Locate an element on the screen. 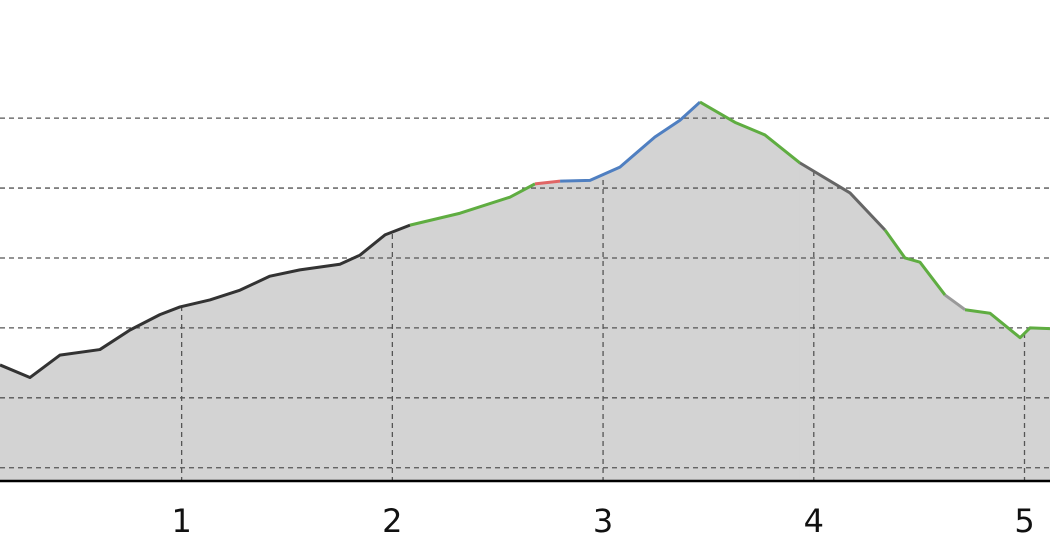 The image size is (1050, 560). x-tick-label: 4 is located at coordinates (814, 521).